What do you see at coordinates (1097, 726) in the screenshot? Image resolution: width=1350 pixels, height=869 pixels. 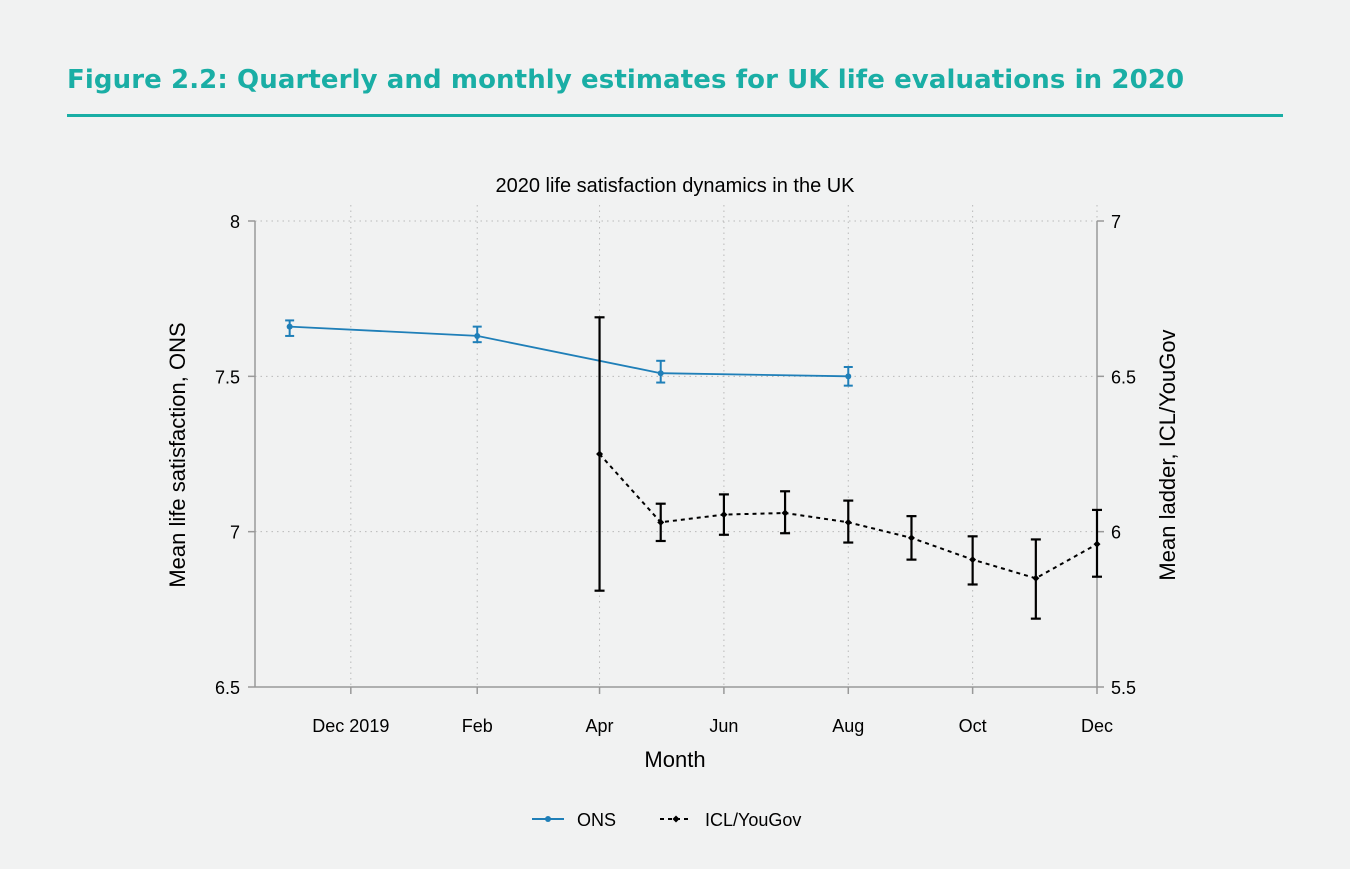 I see `x-tick-label: Dec` at bounding box center [1097, 726].